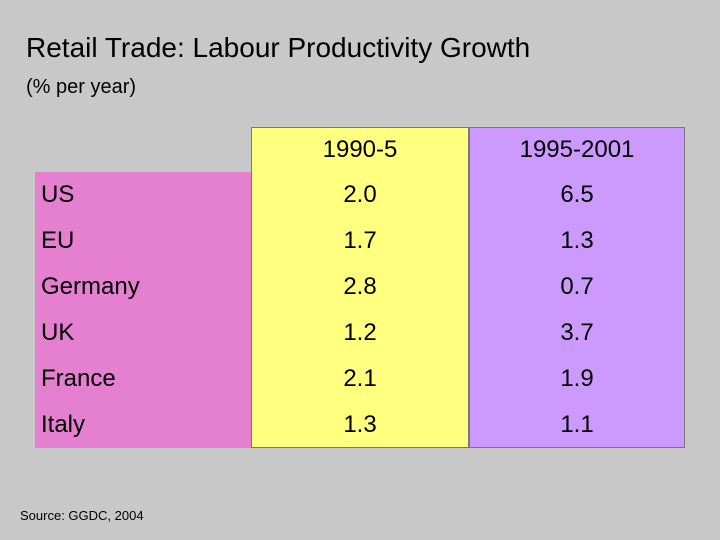 This screenshot has width=720, height=540. Describe the element at coordinates (360, 241) in the screenshot. I see `table-cell: 1.7` at that location.